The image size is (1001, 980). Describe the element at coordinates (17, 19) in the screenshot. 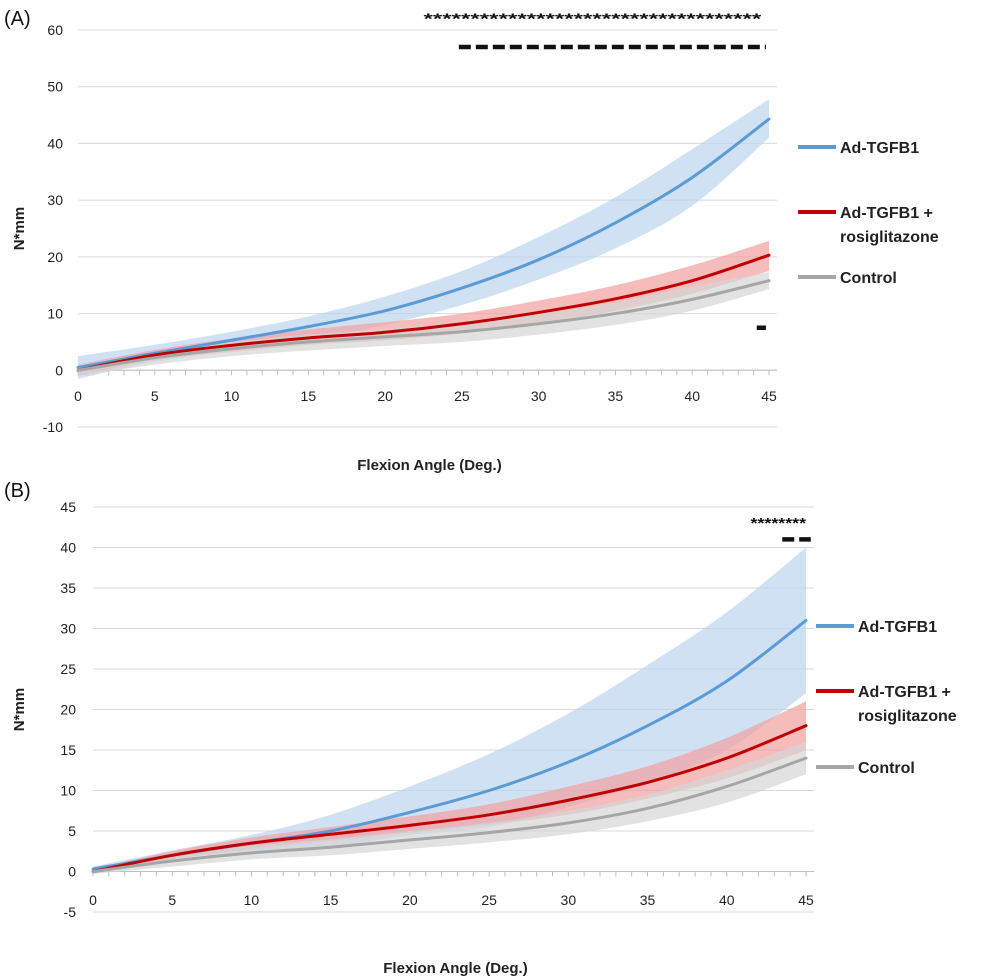

I see `panel-label: (A)` at that location.